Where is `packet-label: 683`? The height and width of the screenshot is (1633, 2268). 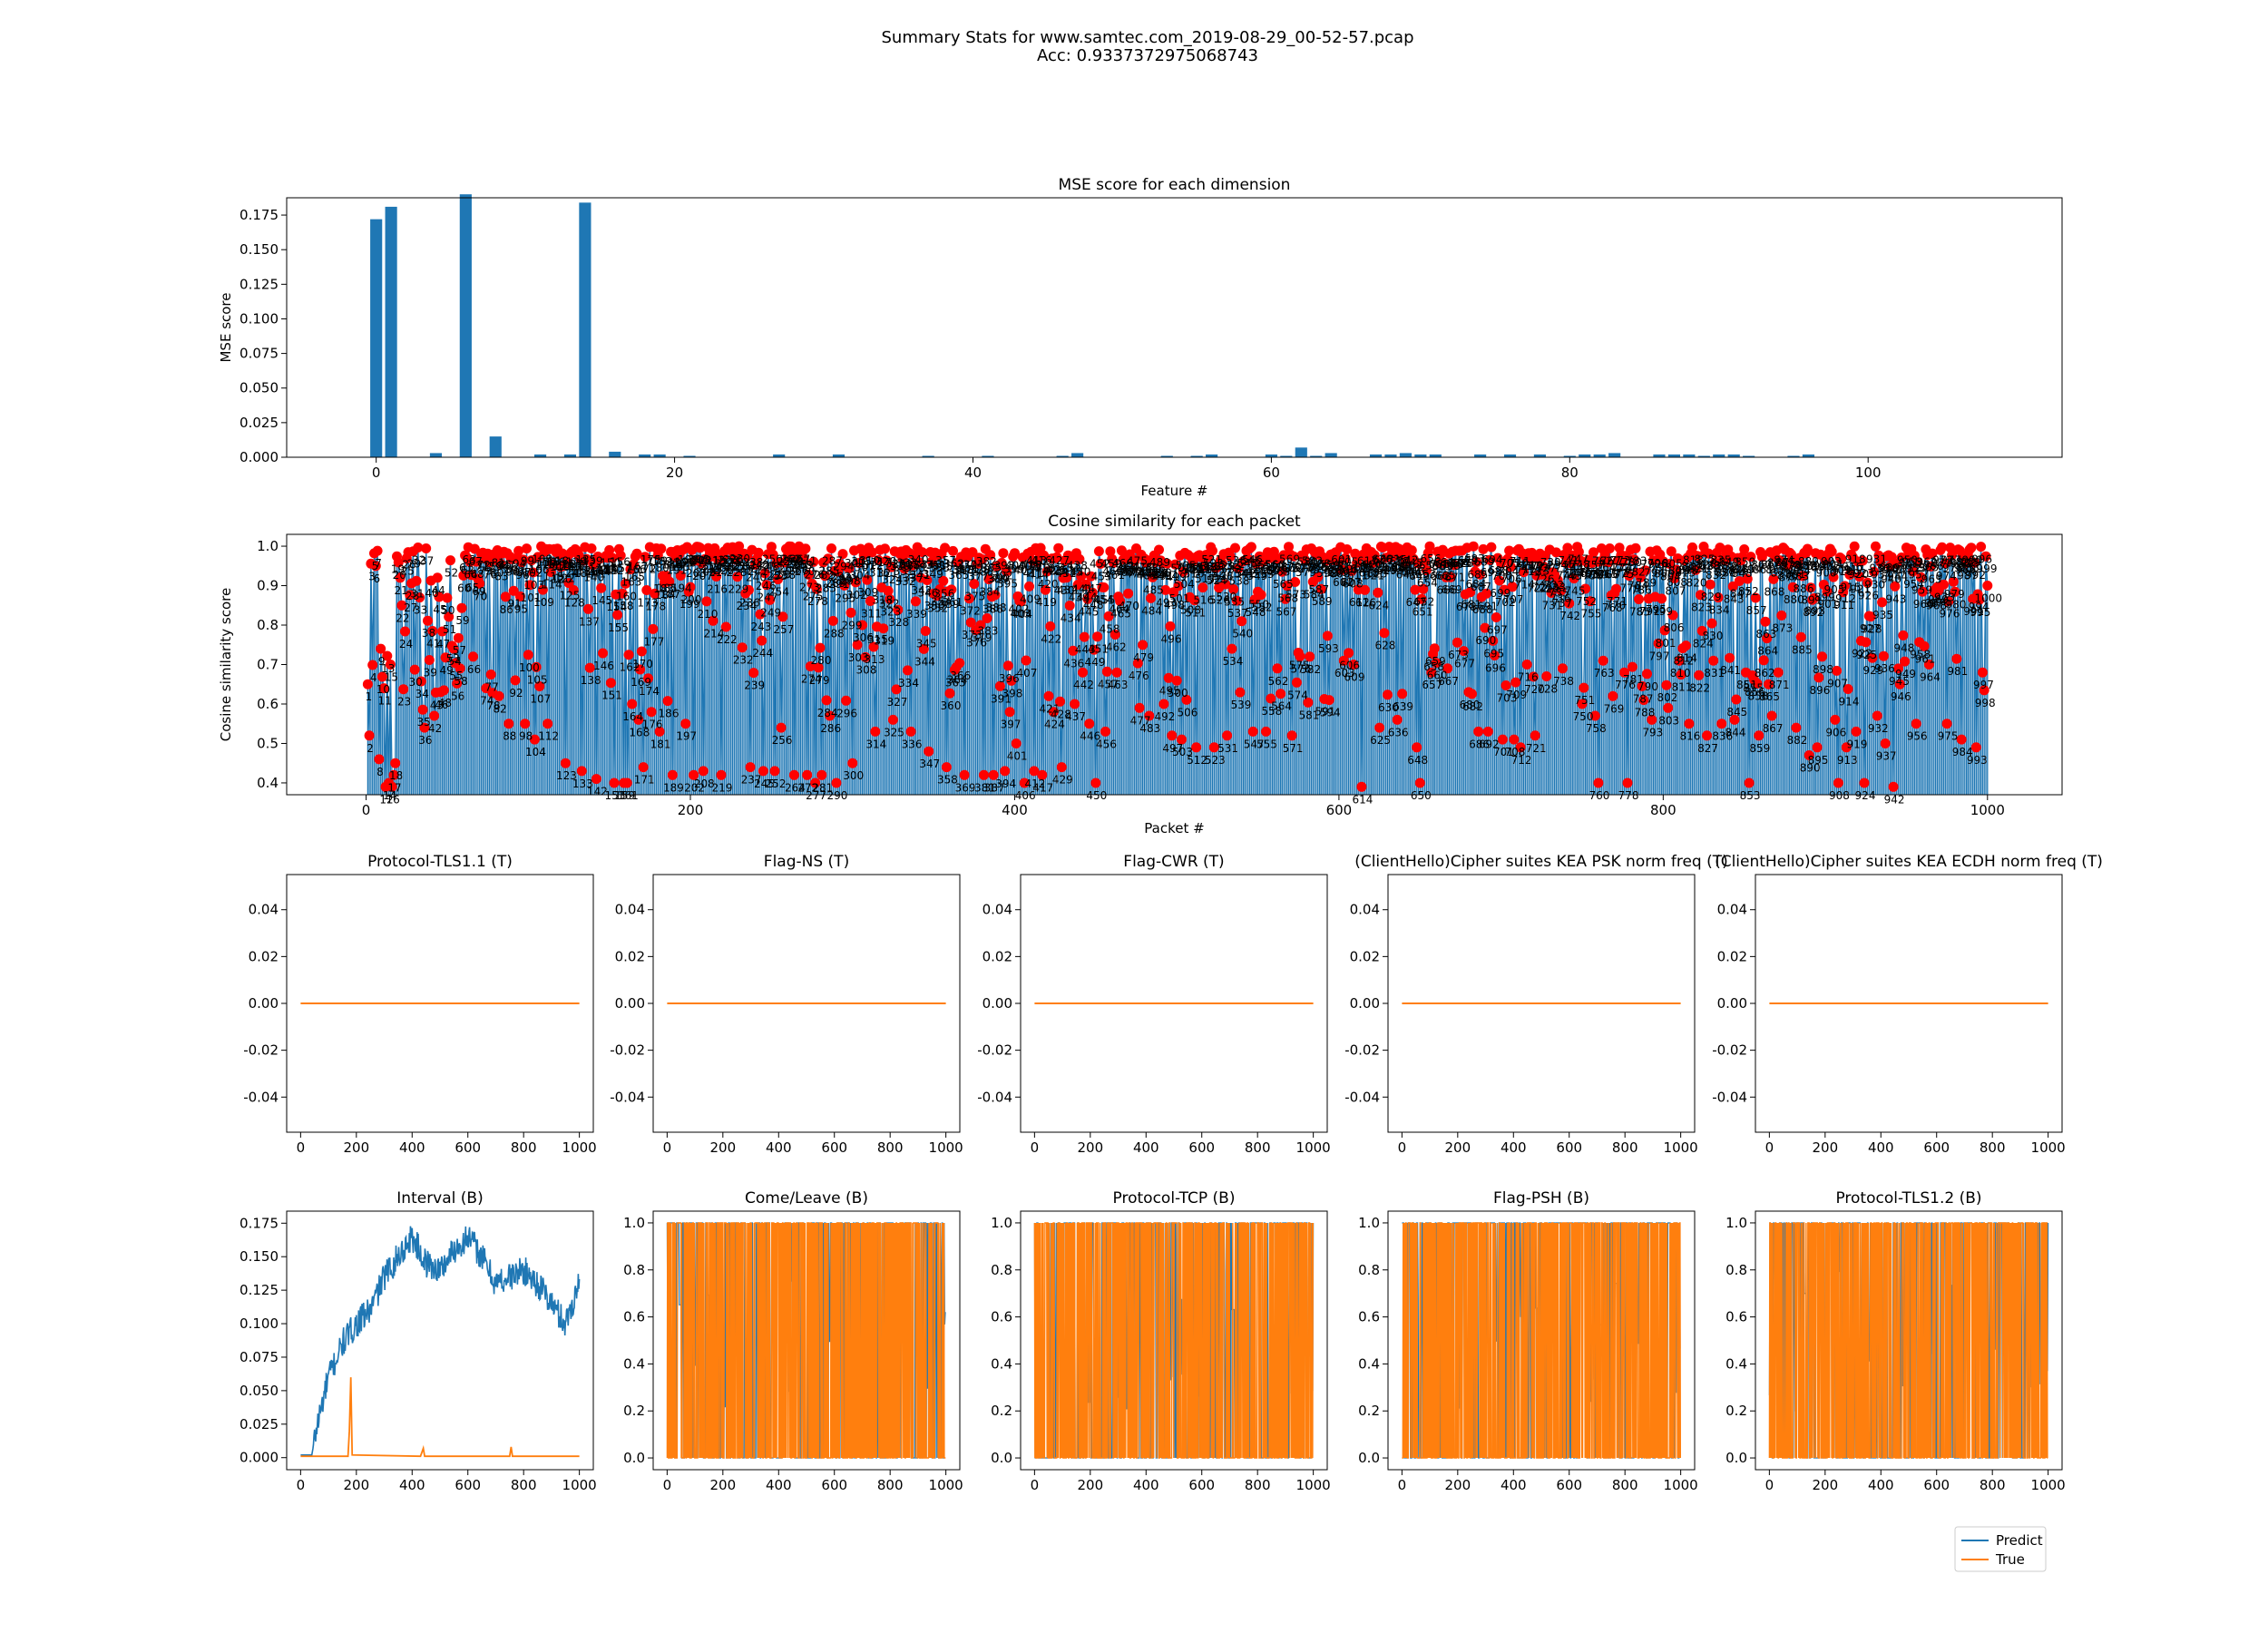 packet-label: 683 is located at coordinates (1475, 558).